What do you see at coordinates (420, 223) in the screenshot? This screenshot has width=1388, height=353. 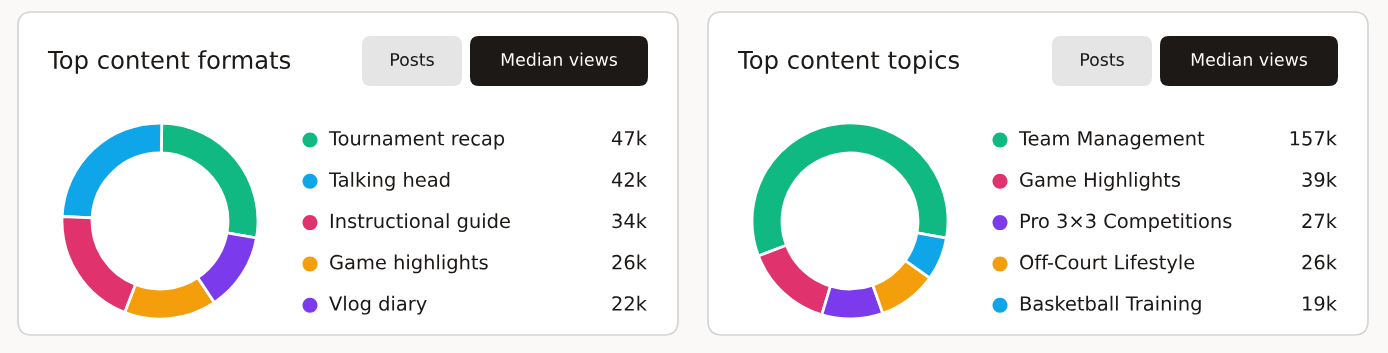 I see `legend-label: Instructional guide` at bounding box center [420, 223].